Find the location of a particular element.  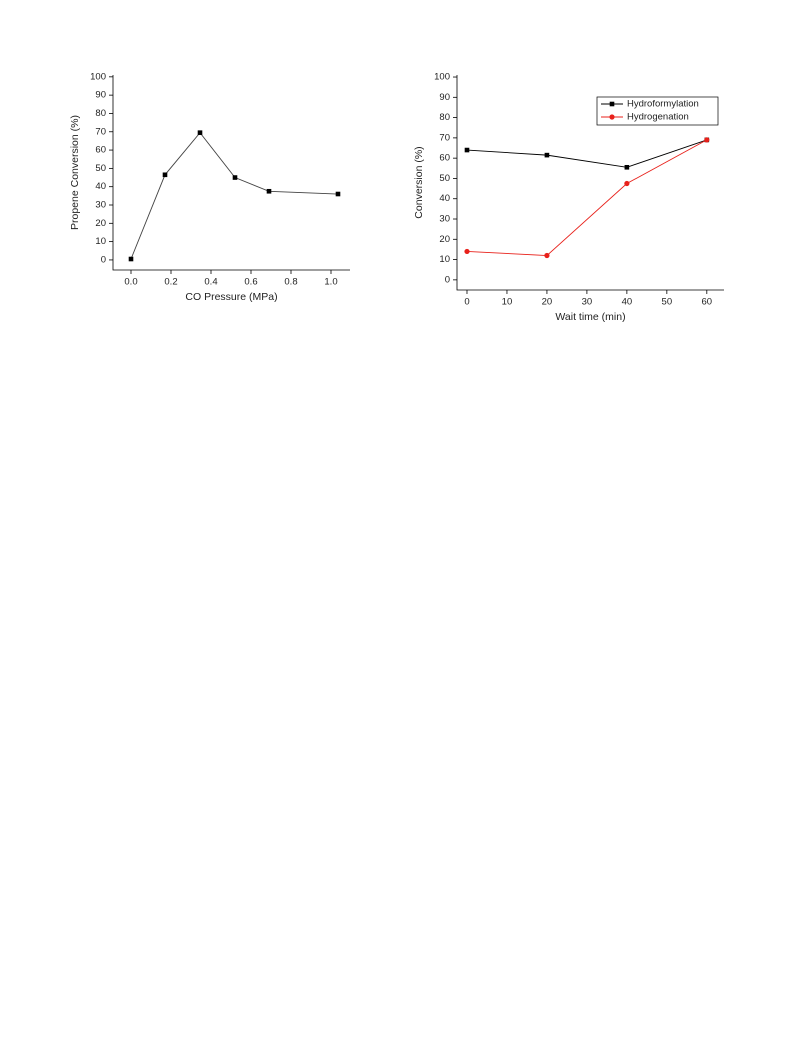

x-tick-label: 30 is located at coordinates (587, 302).